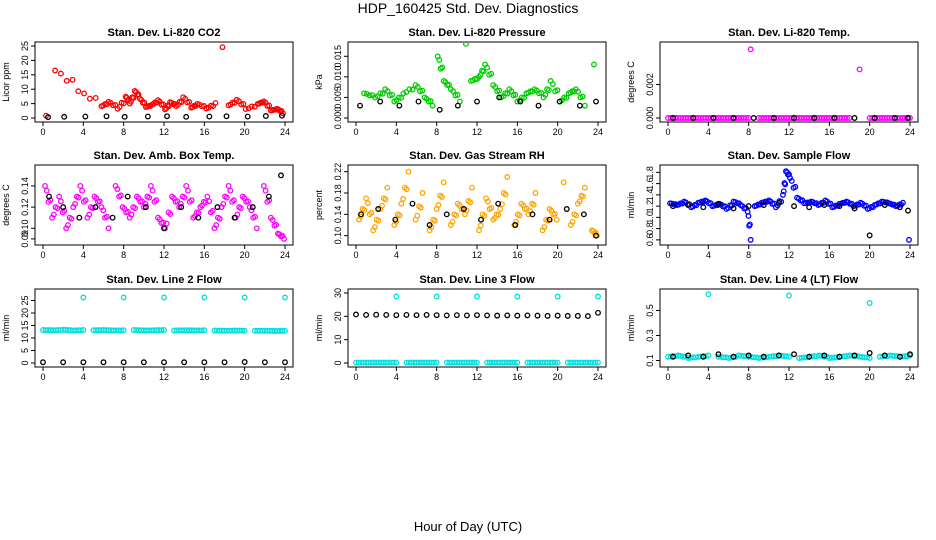 The height and width of the screenshot is (540, 936). What do you see at coordinates (631, 328) in the screenshot?
I see `y-axis-label: ml/min` at bounding box center [631, 328].